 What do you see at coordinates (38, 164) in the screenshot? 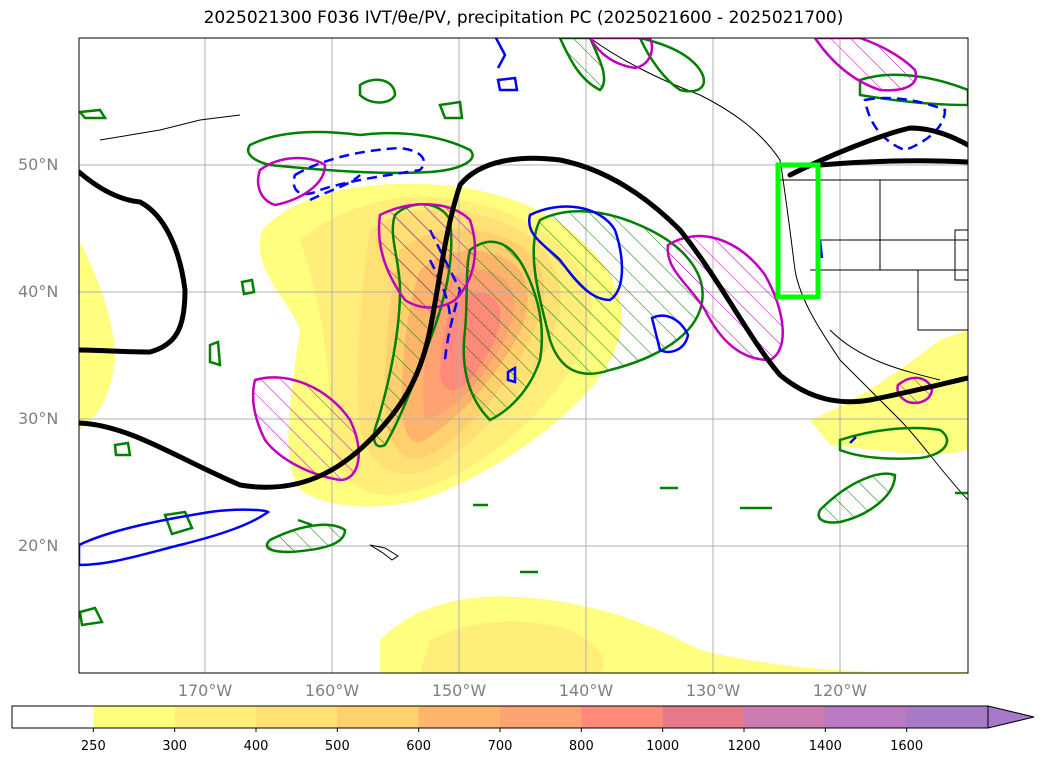
I see `lat-label-50n: 50°N` at bounding box center [38, 164].